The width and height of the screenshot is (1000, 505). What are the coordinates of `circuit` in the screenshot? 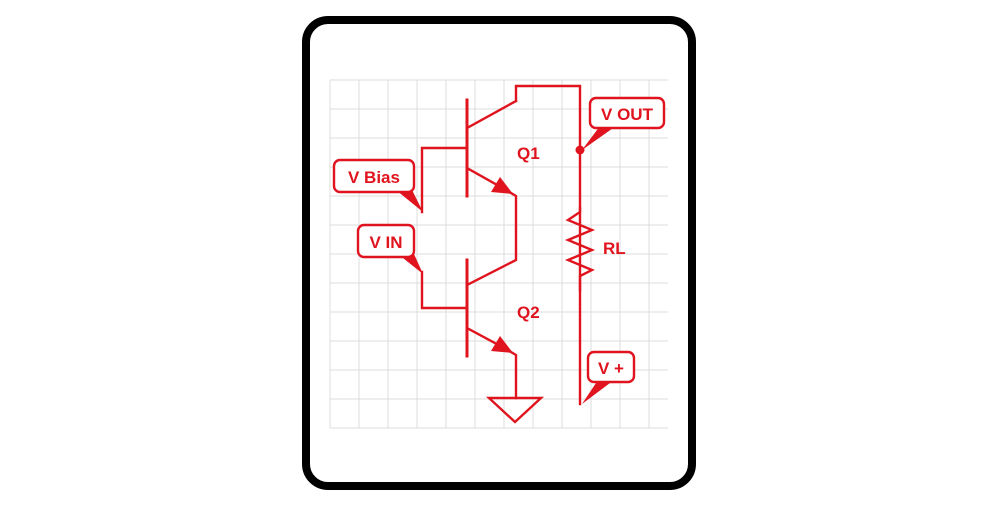 It's located at (508, 254).